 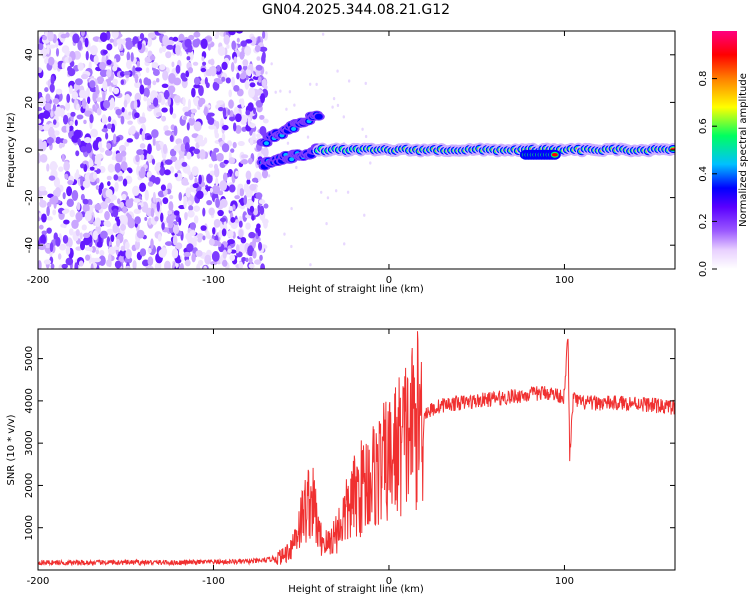 What do you see at coordinates (29, 102) in the screenshot?
I see `spectrogram-y-tick-label: 20` at bounding box center [29, 102].